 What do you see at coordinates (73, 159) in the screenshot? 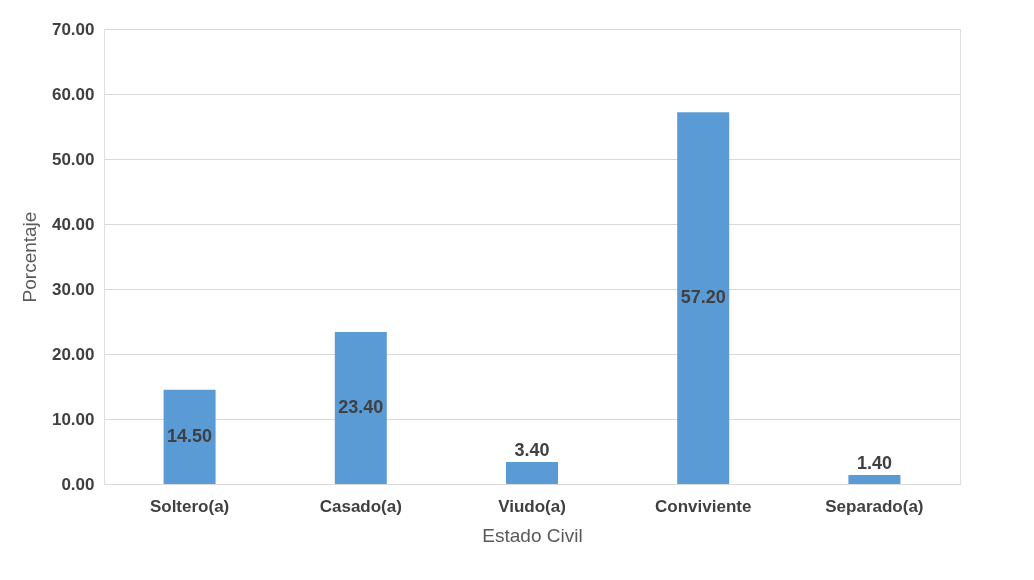
I see `y-tick-label: 50.00` at bounding box center [73, 159].